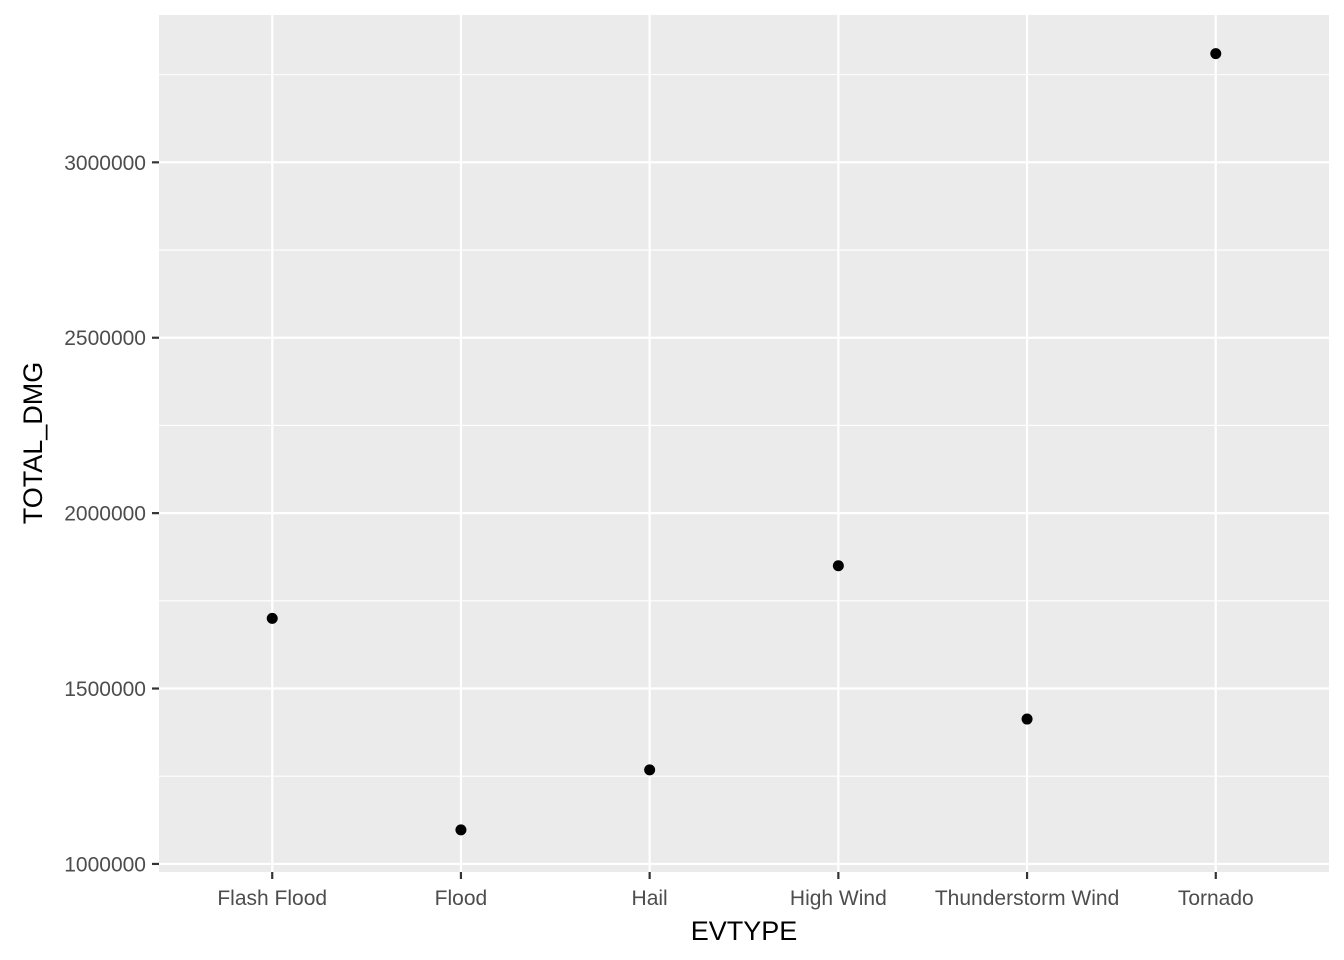 The image size is (1344, 960). I want to click on x-tick-label: Hail, so click(650, 898).